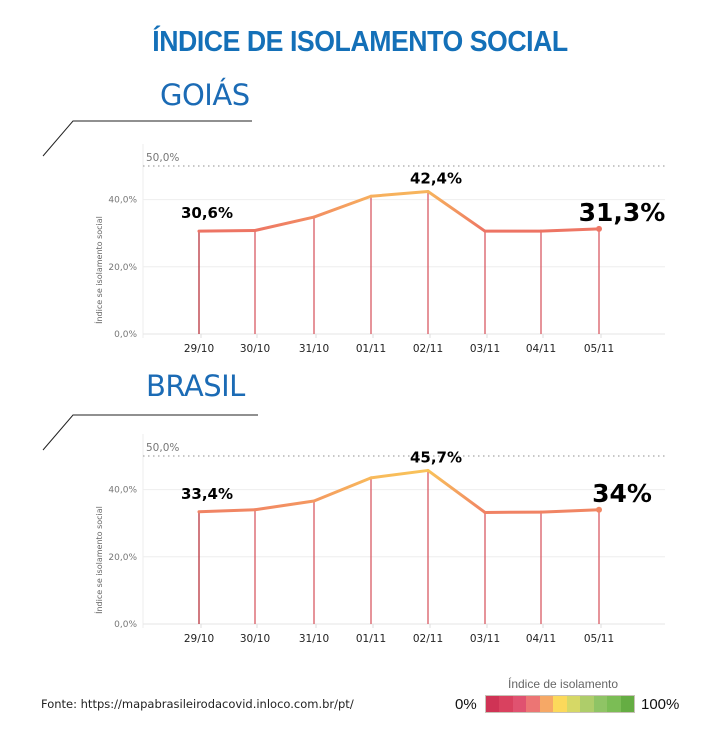  I want to click on brasil-section-title: BRASIL, so click(195, 386).